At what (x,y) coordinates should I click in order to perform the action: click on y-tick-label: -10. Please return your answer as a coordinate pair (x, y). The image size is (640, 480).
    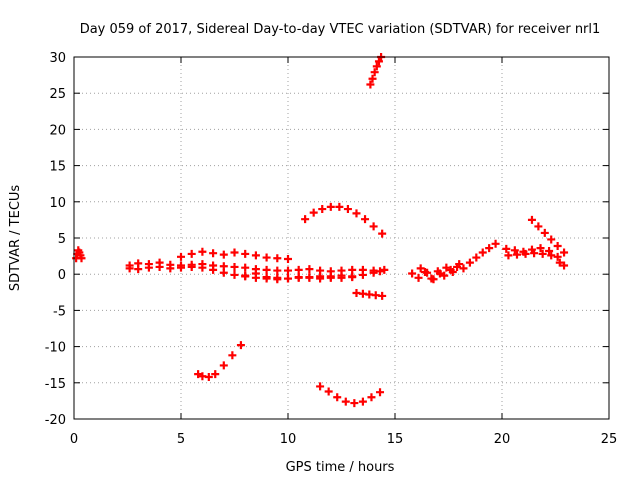
    Looking at the image, I should click on (55, 348).